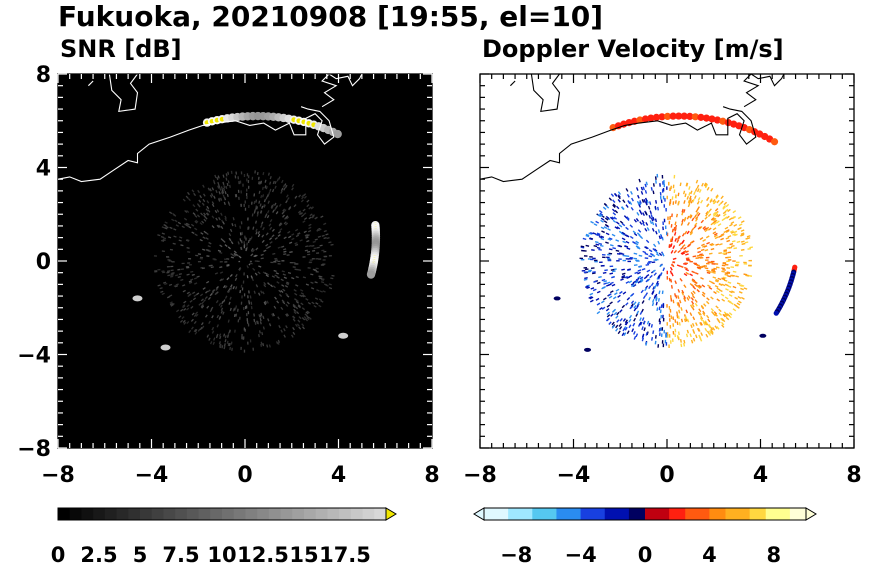  I want to click on doppler-echo-cell, so click(717, 120).